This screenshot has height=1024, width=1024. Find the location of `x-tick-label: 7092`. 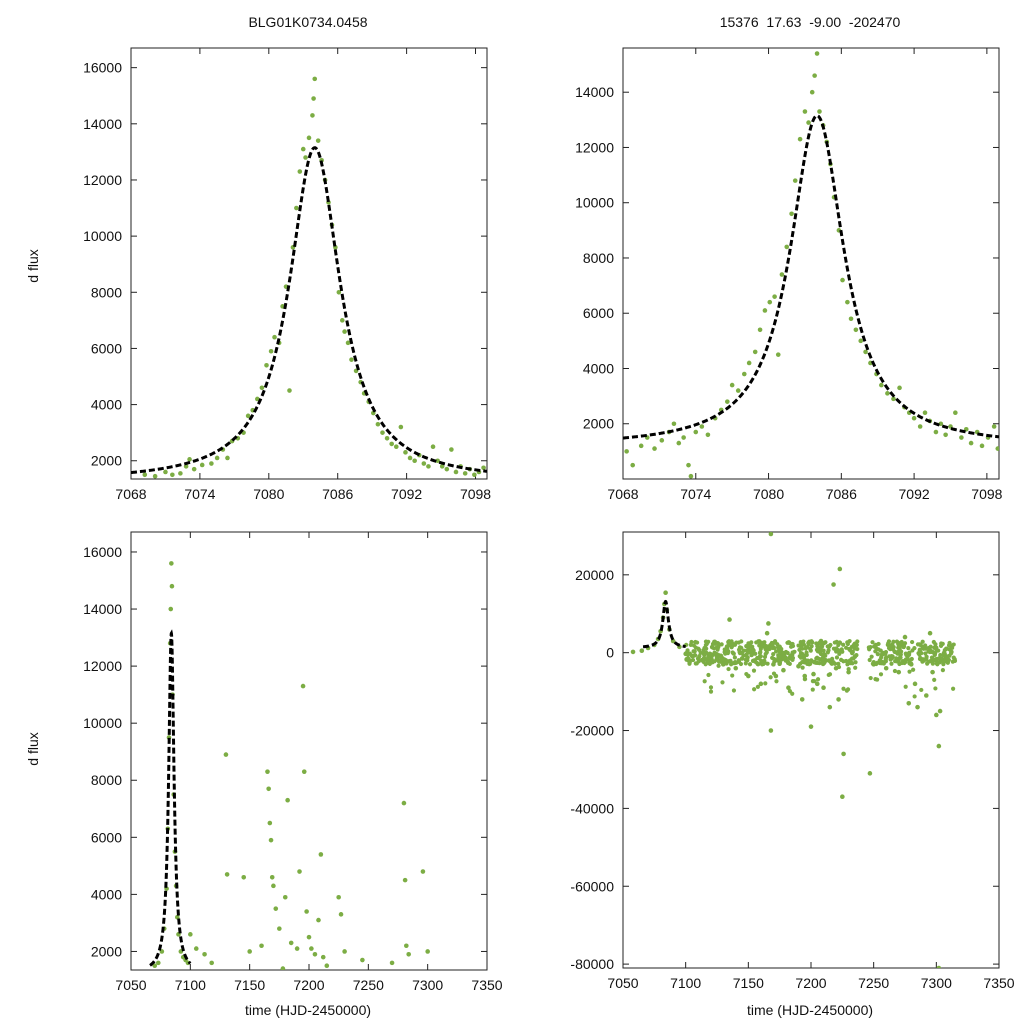

x-tick-label: 7092 is located at coordinates (406, 494).